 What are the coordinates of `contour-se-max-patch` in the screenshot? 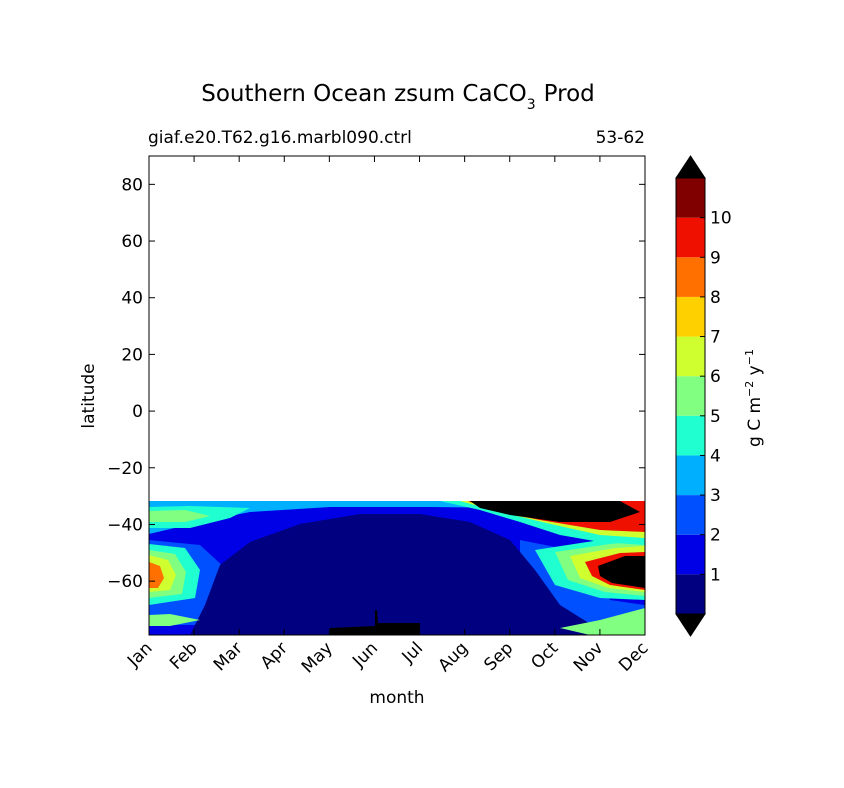 It's located at (621, 572).